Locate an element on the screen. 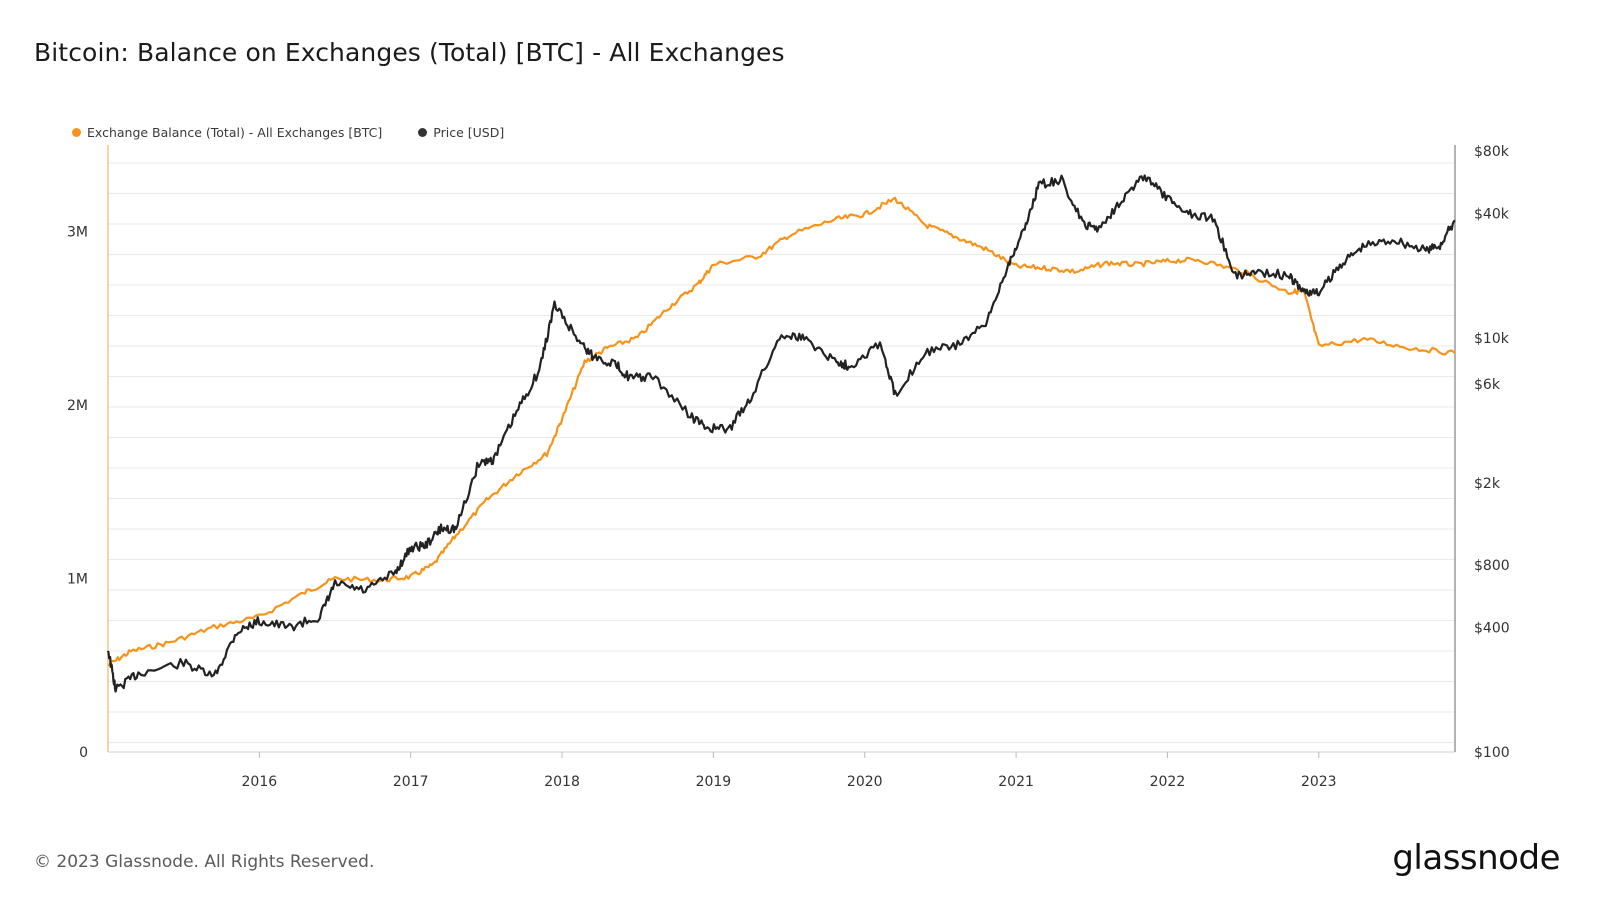 This screenshot has height=900, width=1600. y-right-tick-label: $100 is located at coordinates (1492, 753).